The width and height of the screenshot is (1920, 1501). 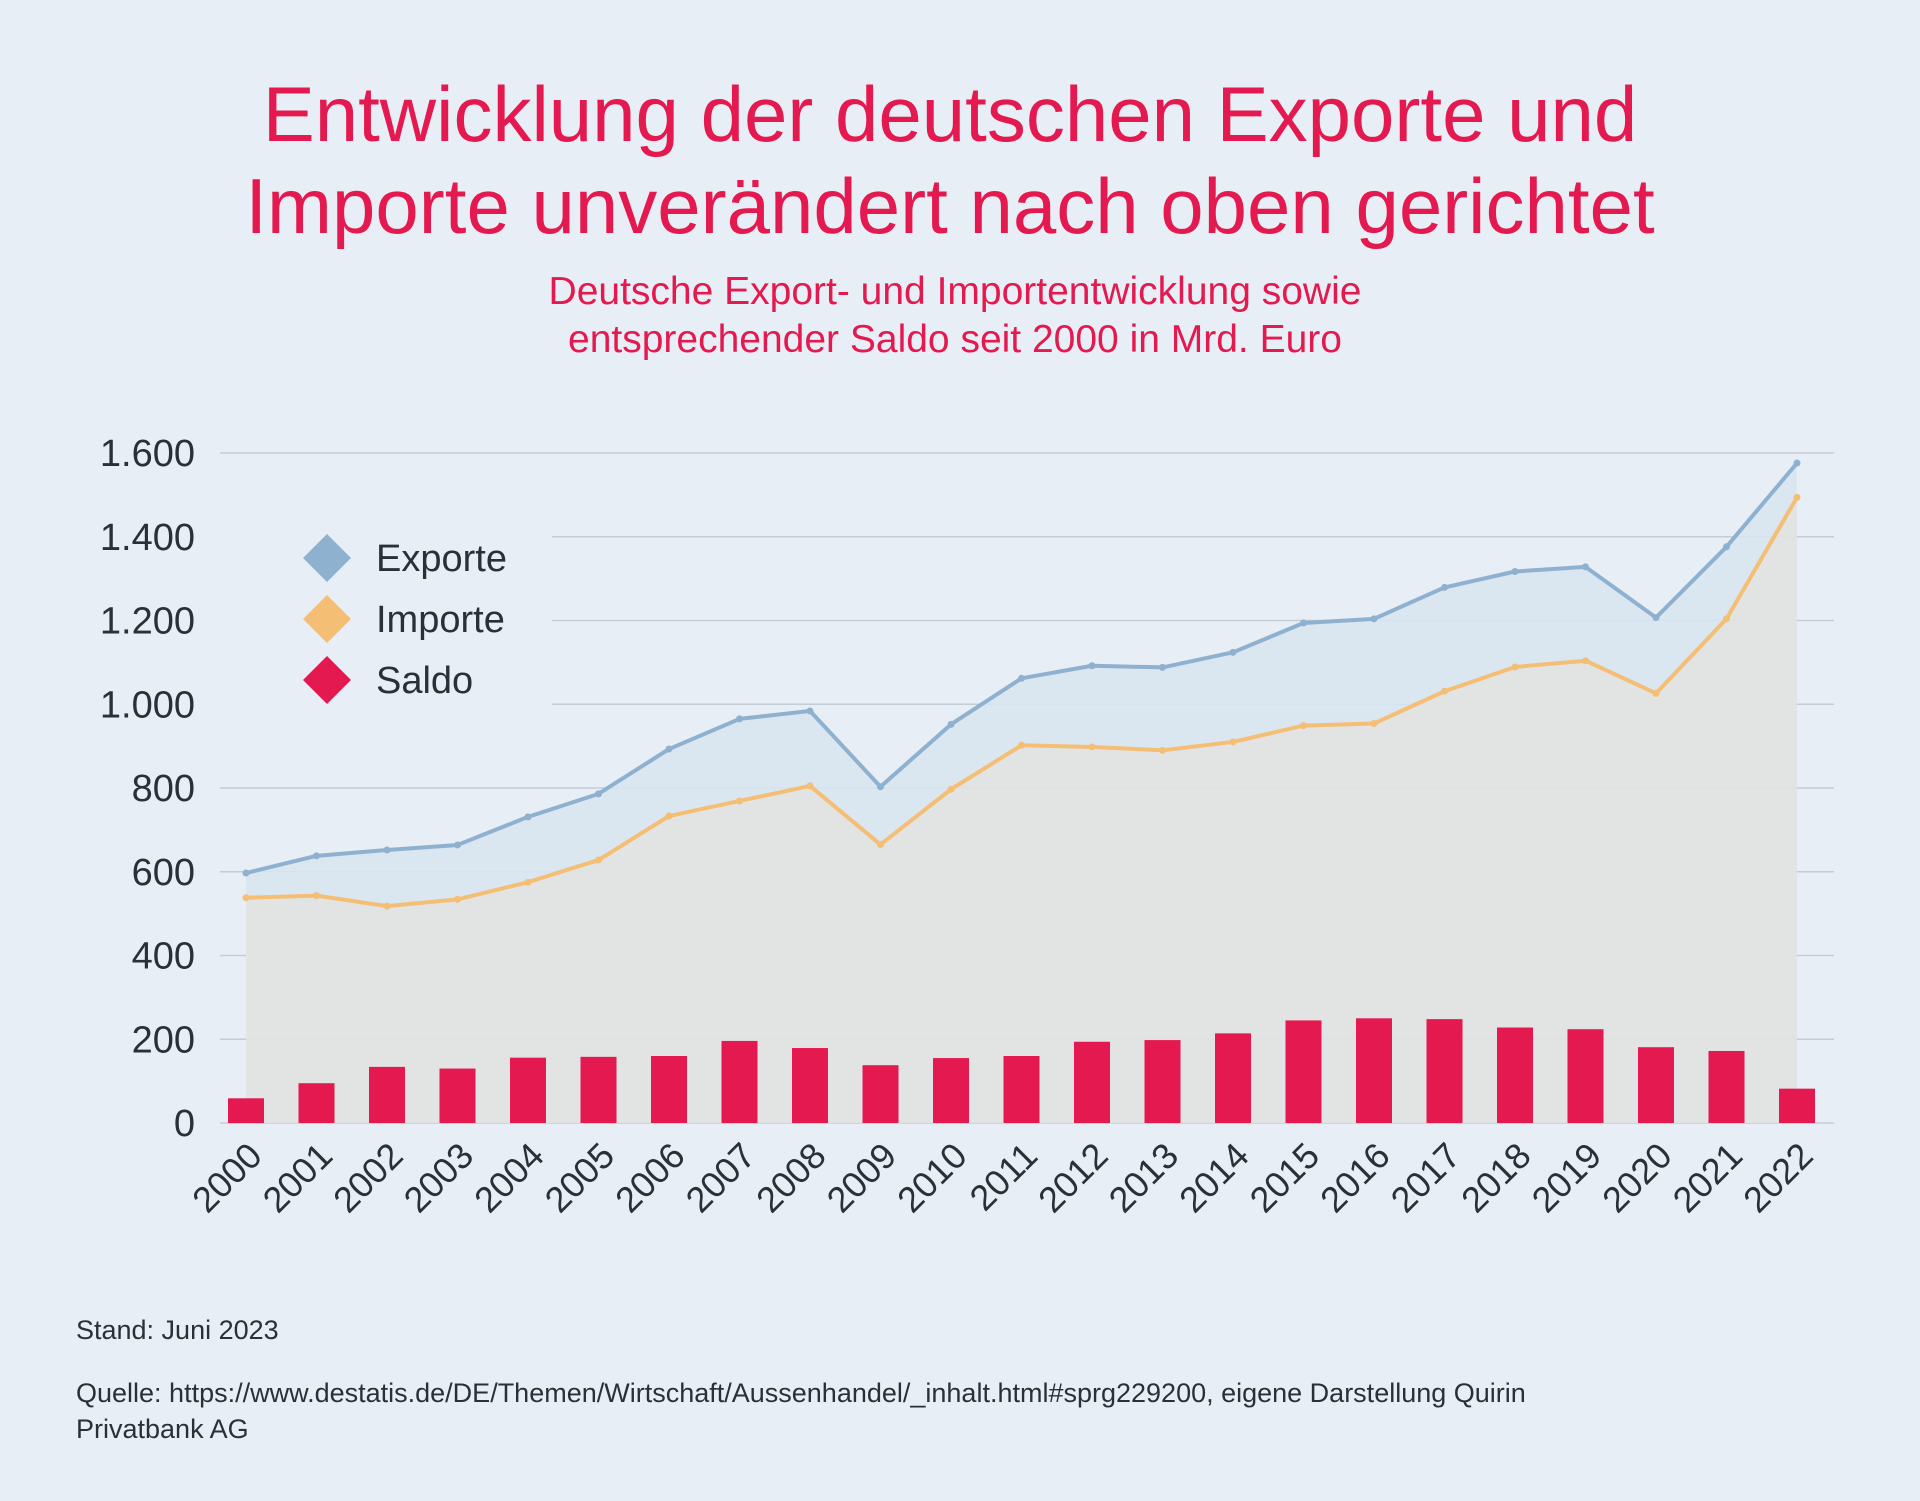 What do you see at coordinates (147, 705) in the screenshot?
I see `y-tick-label: 1.000` at bounding box center [147, 705].